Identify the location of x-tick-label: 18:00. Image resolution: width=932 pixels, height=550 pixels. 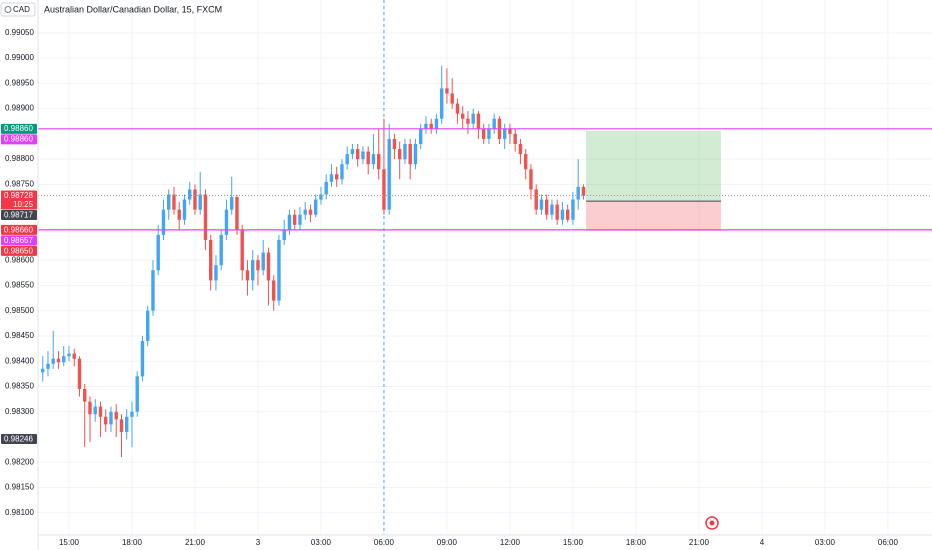
(636, 542).